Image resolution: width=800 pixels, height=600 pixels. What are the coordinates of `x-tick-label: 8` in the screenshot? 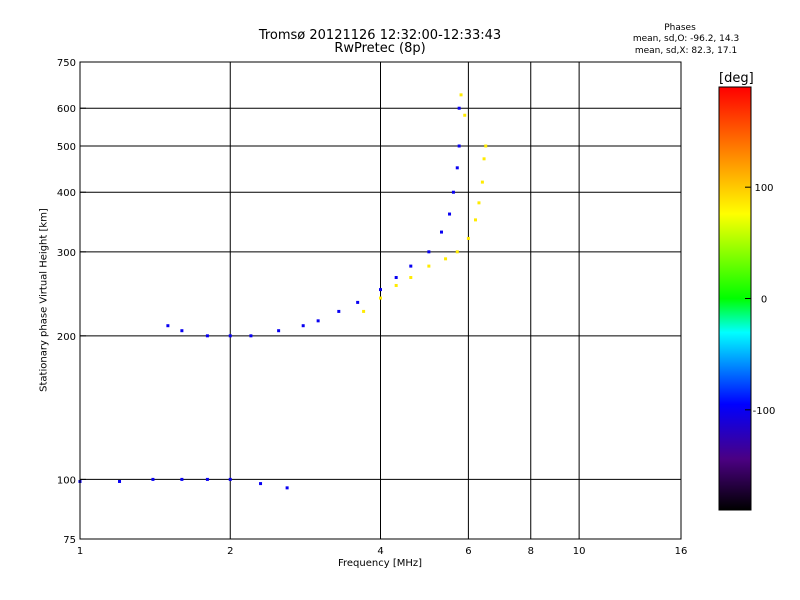 It's located at (531, 551).